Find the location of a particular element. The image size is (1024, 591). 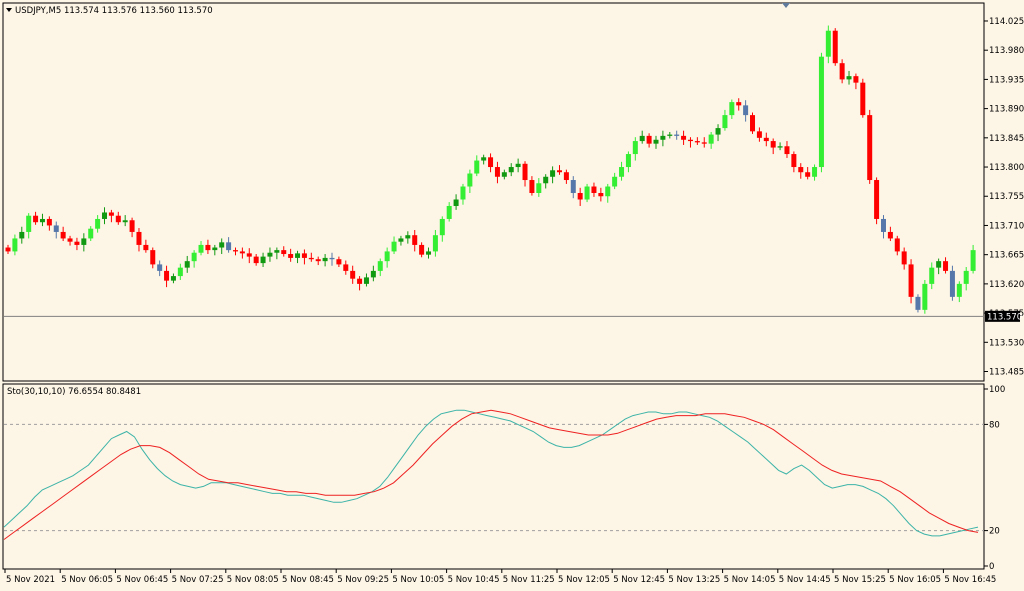

price-tick-label: 113.485 is located at coordinates (1006, 373).